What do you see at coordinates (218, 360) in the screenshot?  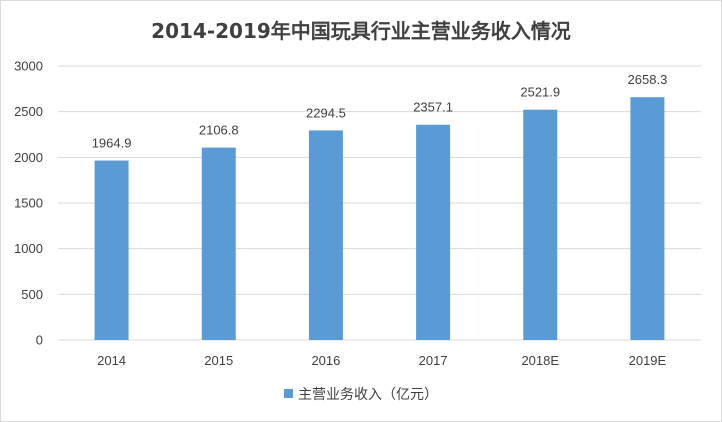 I see `x-tick-label: 2015` at bounding box center [218, 360].